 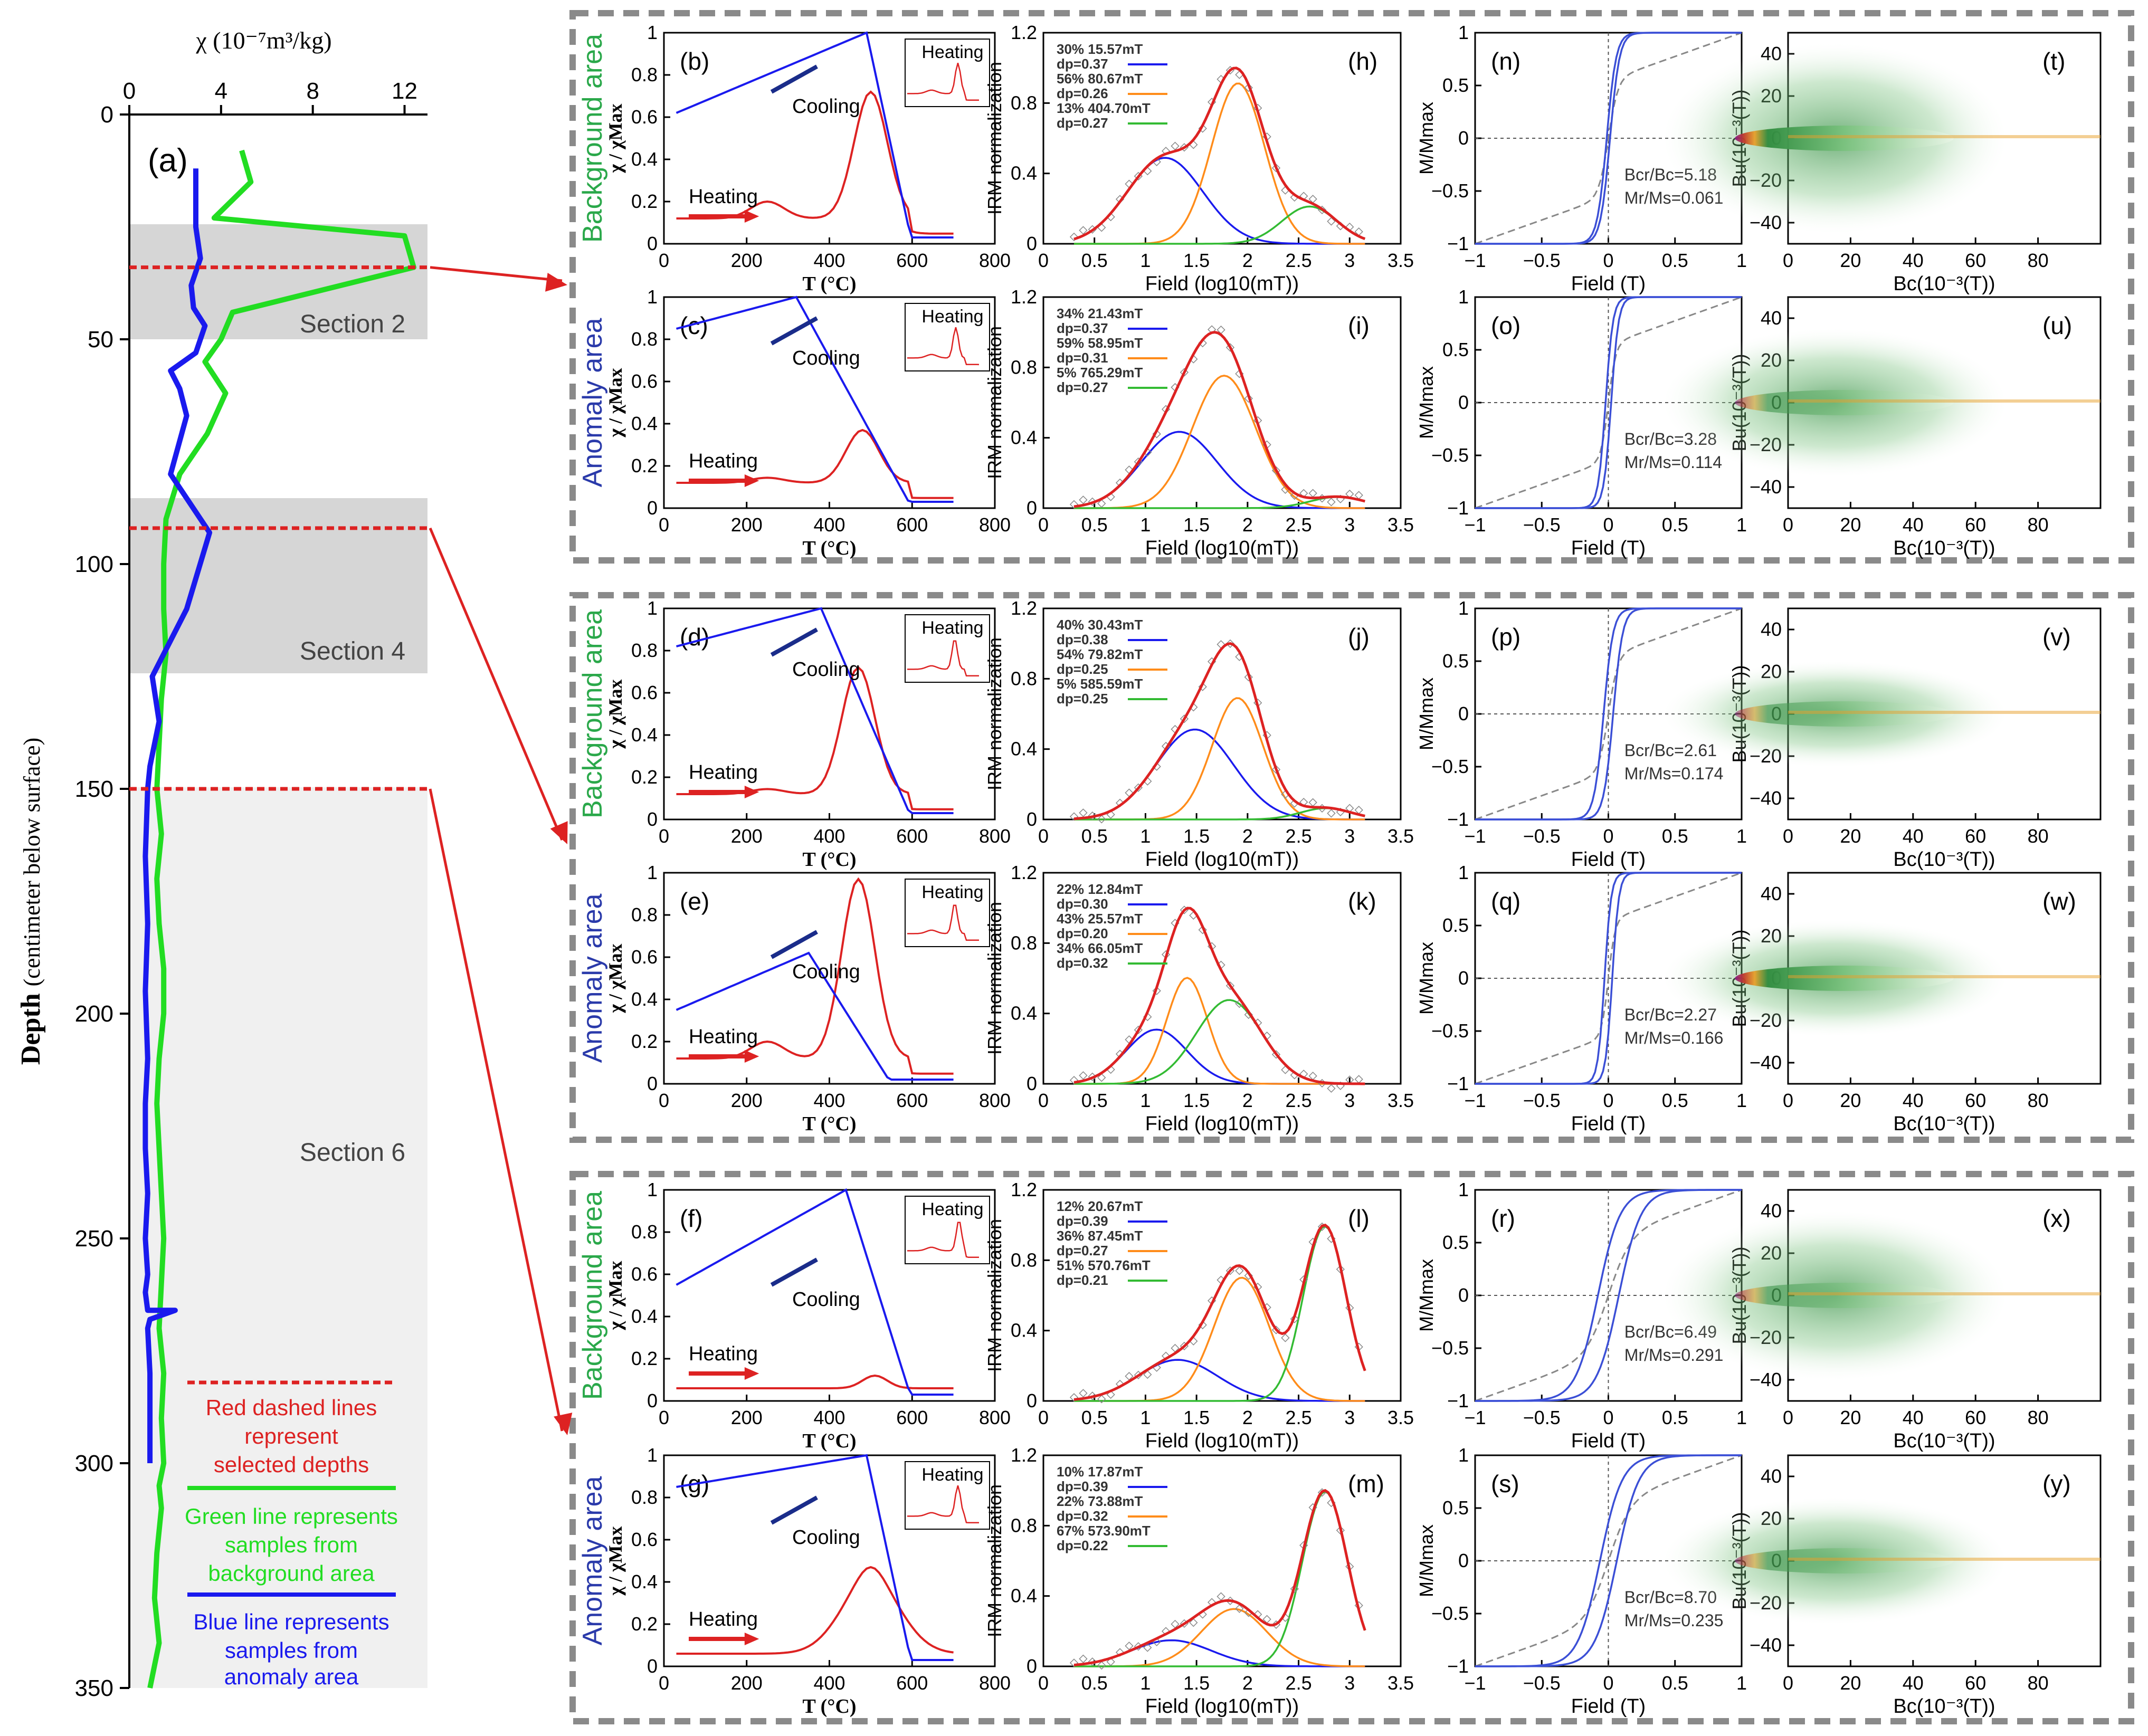 What do you see at coordinates (952, 628) in the screenshot?
I see `heating-inset-title: Heating` at bounding box center [952, 628].